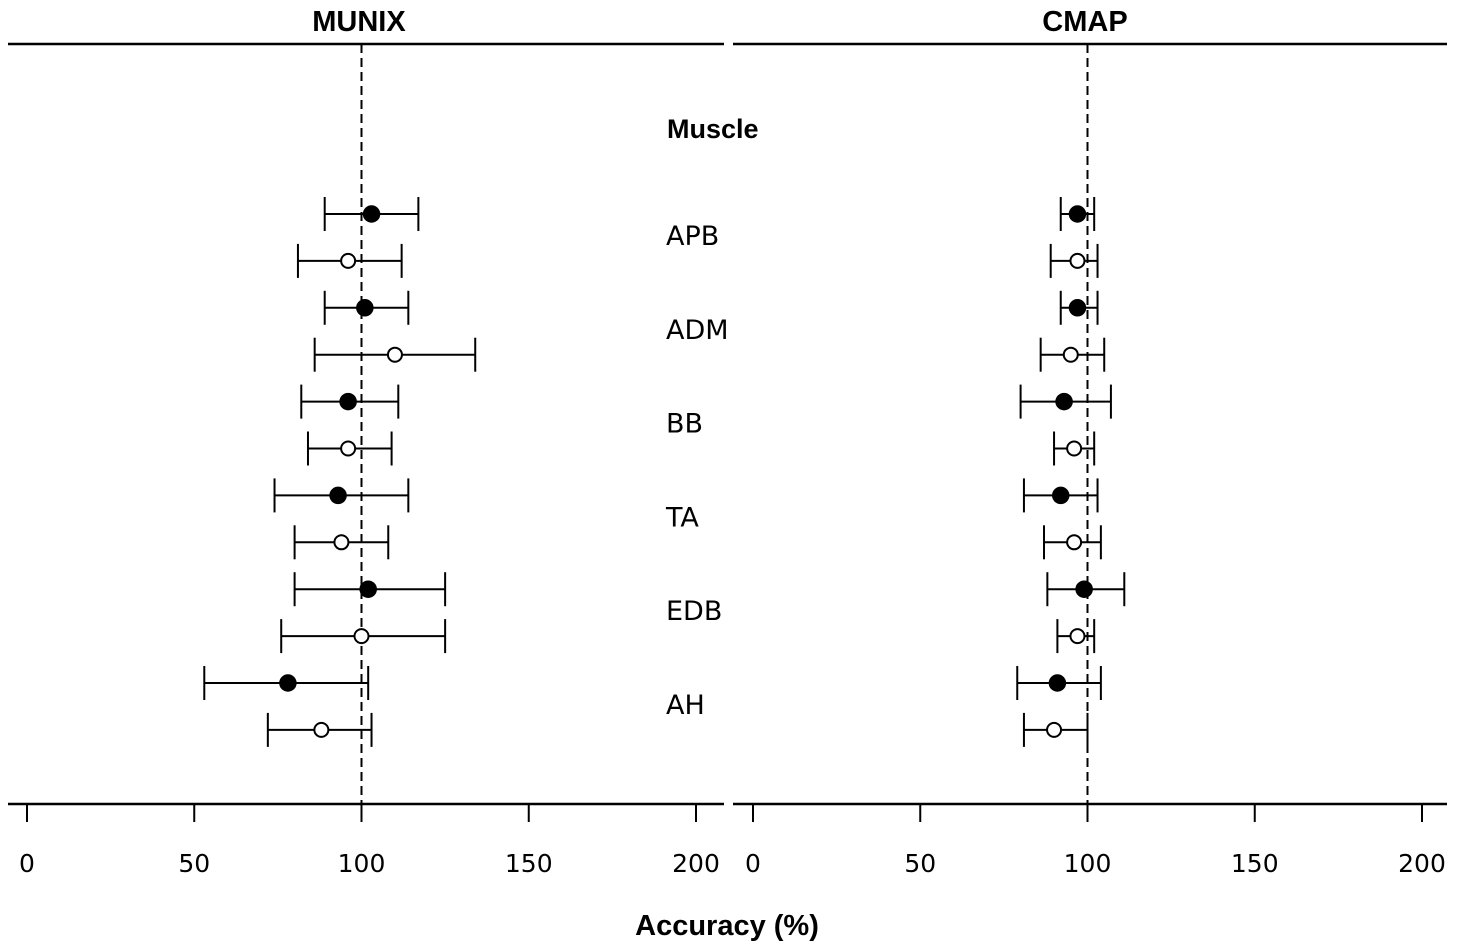 The width and height of the screenshot is (1466, 943). I want to click on panel-title: CMAP, so click(1084, 22).